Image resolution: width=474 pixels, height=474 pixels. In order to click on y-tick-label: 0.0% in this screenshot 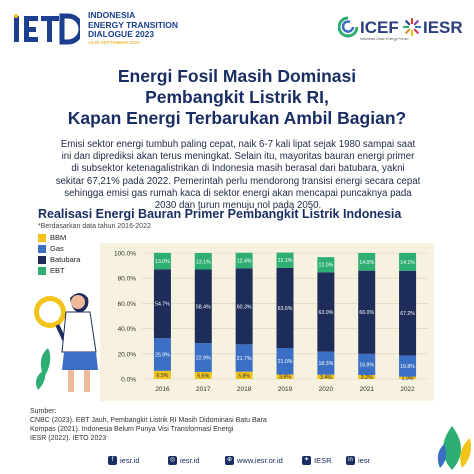, I will do `click(128, 380)`.